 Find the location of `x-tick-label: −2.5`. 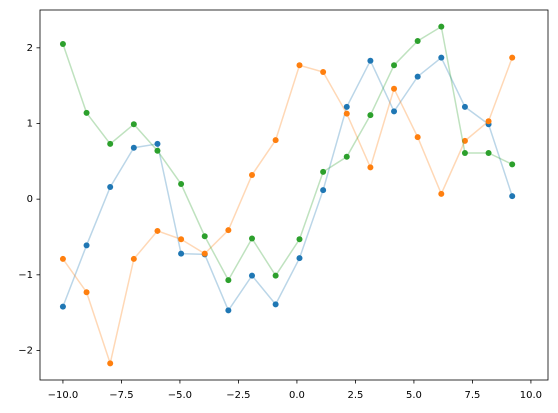

x-tick-label: −2.5 is located at coordinates (238, 395).